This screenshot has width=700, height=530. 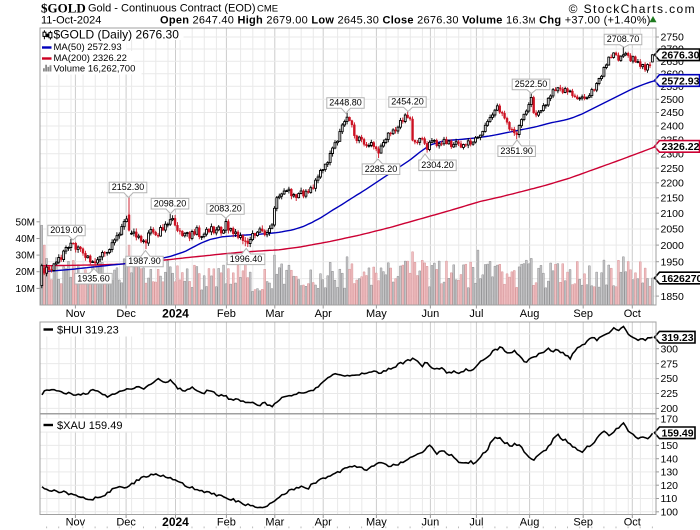 I want to click on svg-text: 2019.00, so click(x=66, y=230).